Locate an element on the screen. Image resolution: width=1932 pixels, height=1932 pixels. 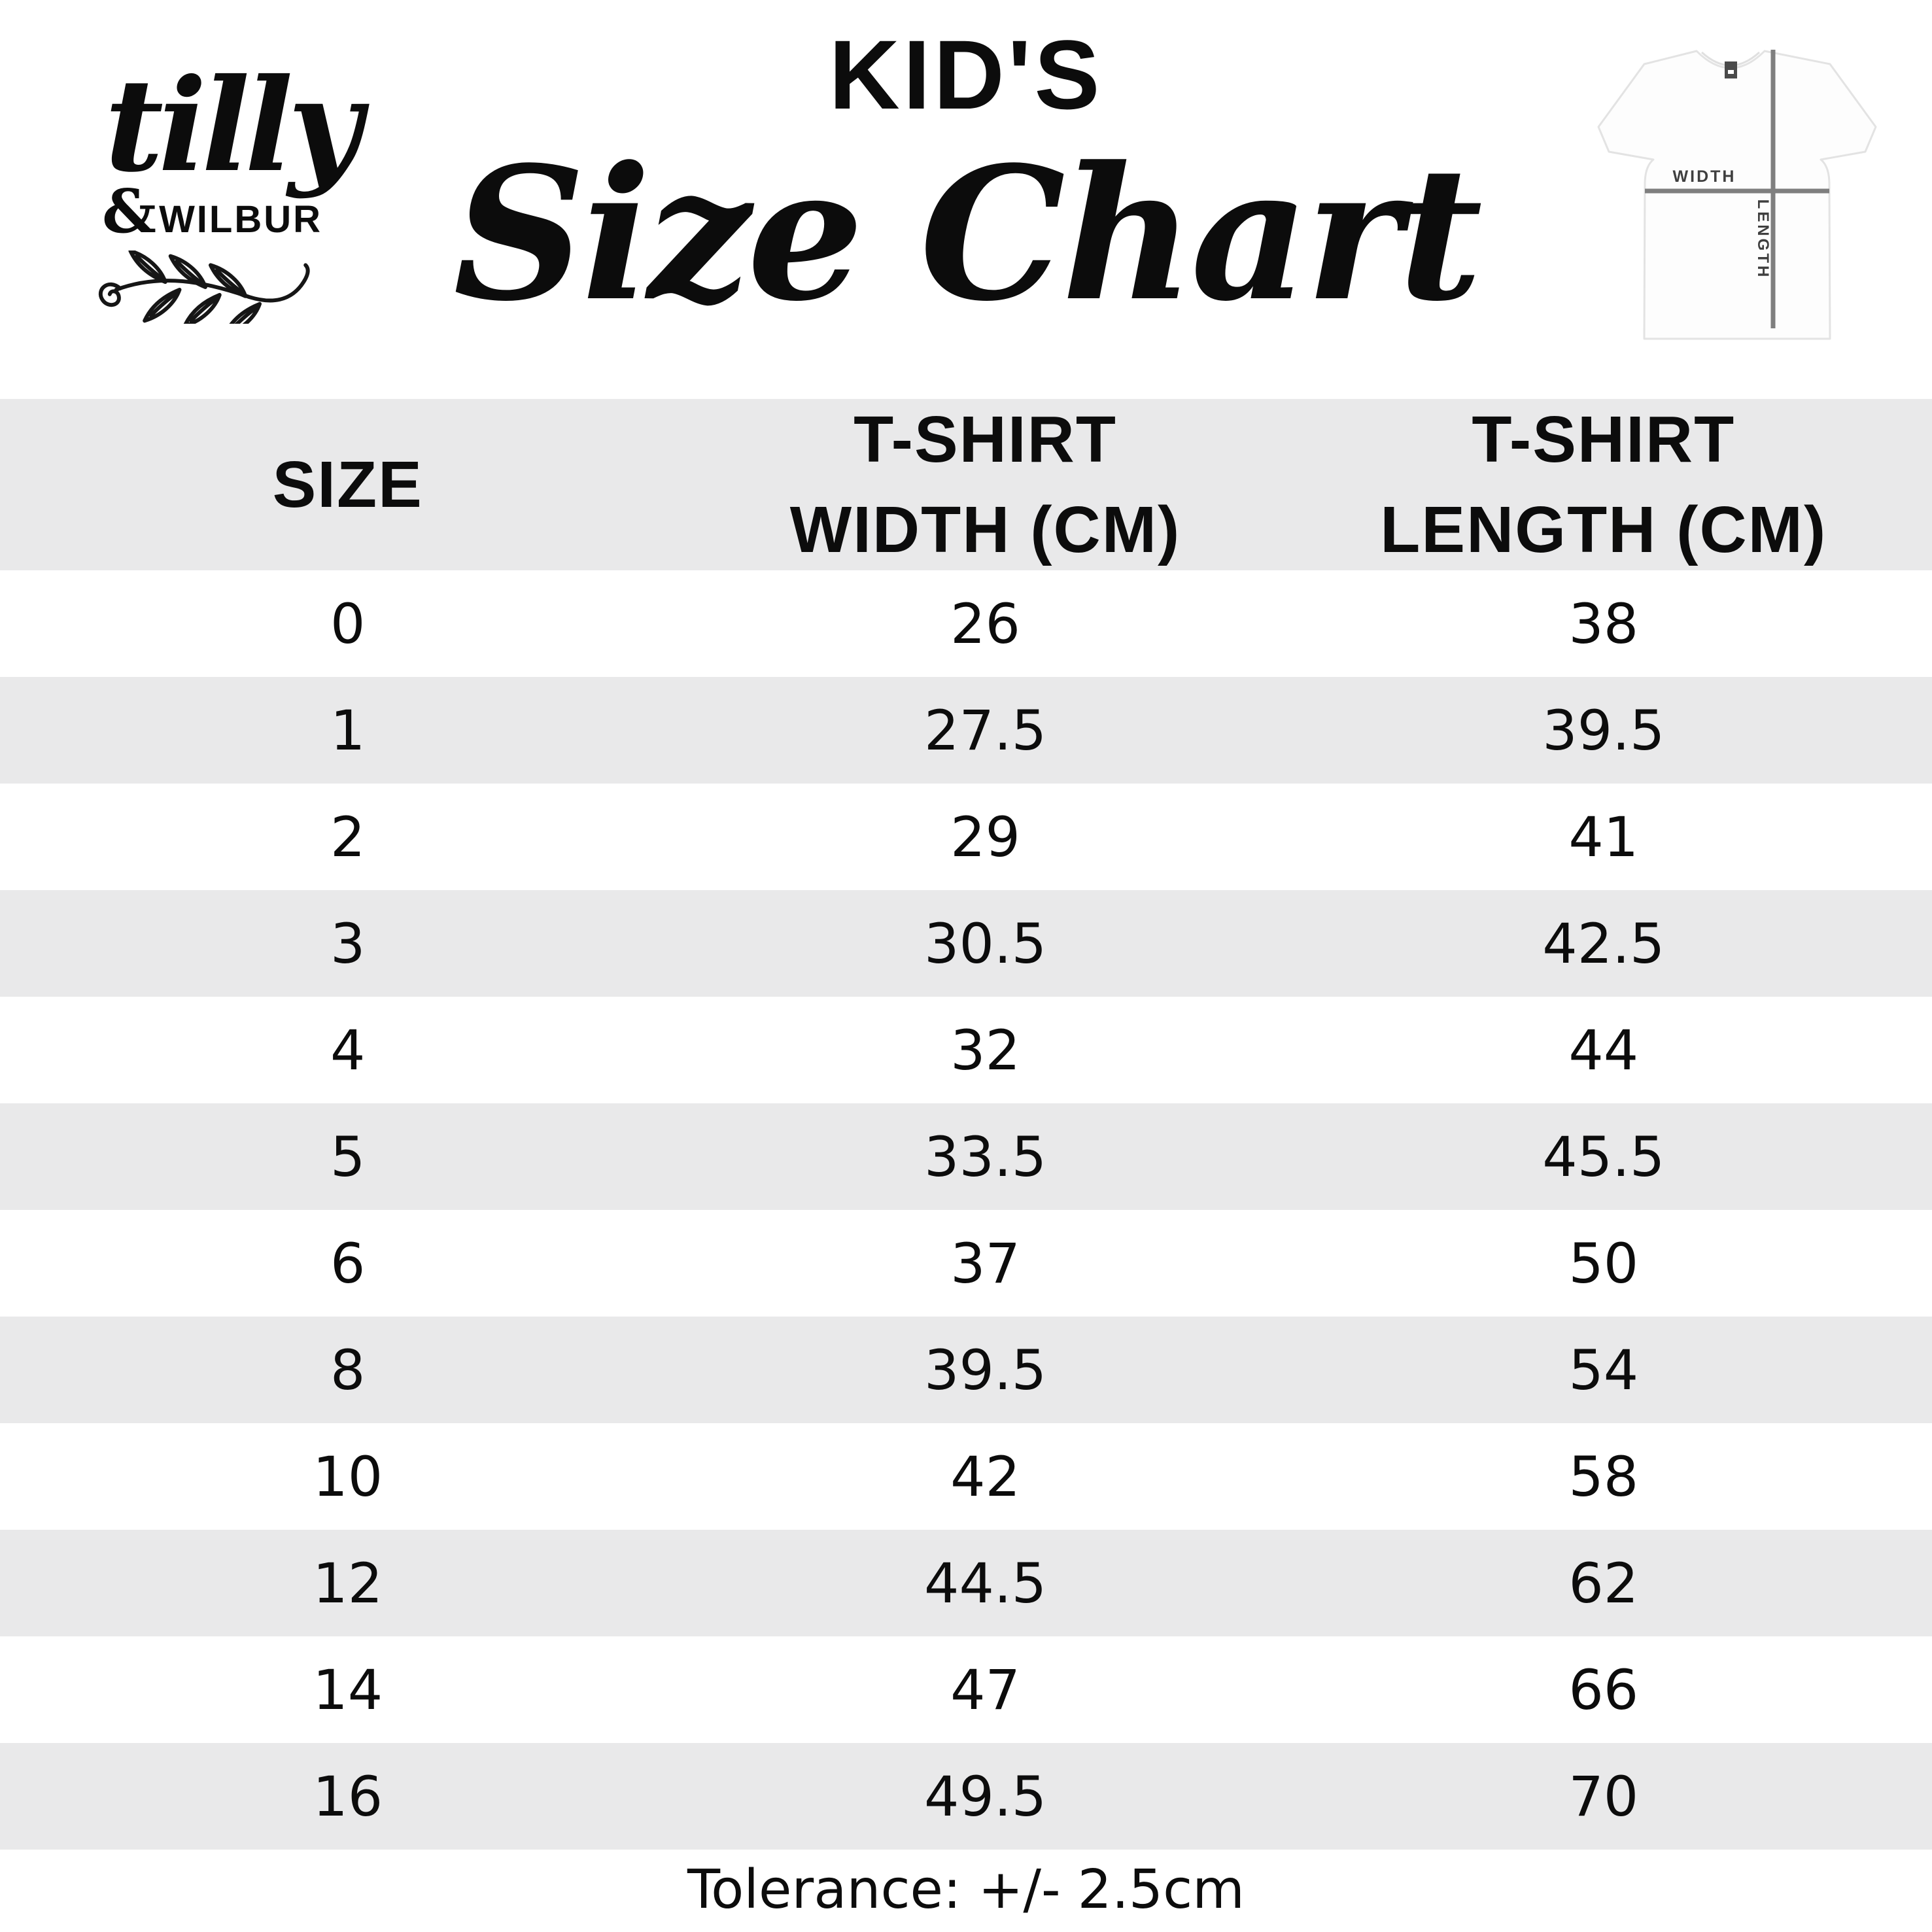
table-row: 3 30.5 42.5 is located at coordinates (966, 943).